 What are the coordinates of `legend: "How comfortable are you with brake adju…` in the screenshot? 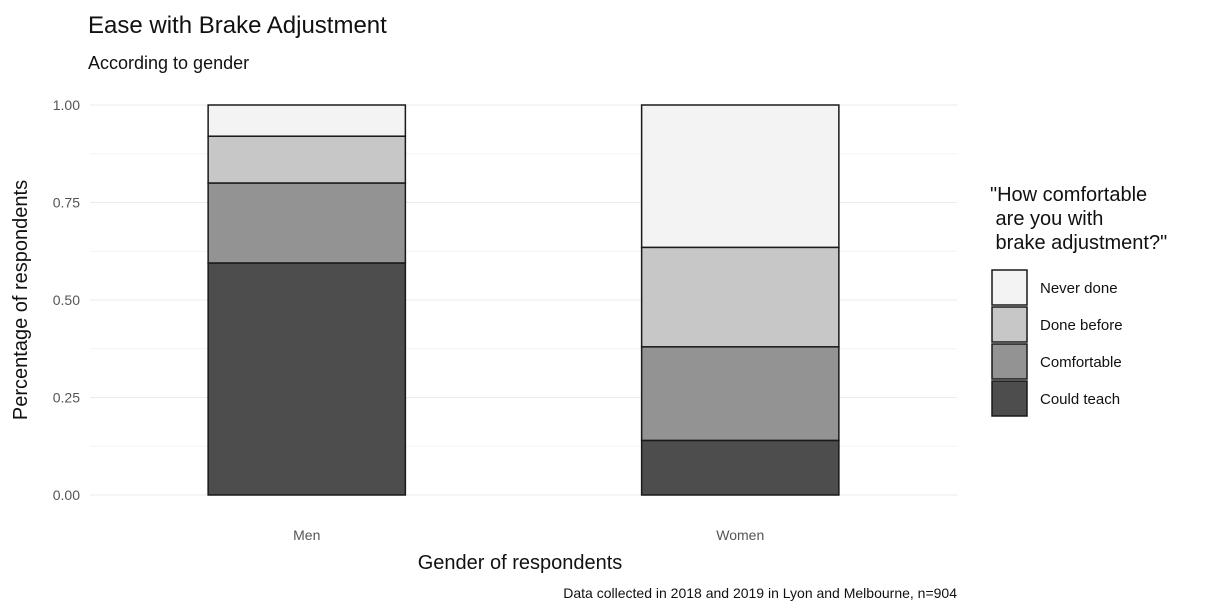 It's located at (1078, 300).